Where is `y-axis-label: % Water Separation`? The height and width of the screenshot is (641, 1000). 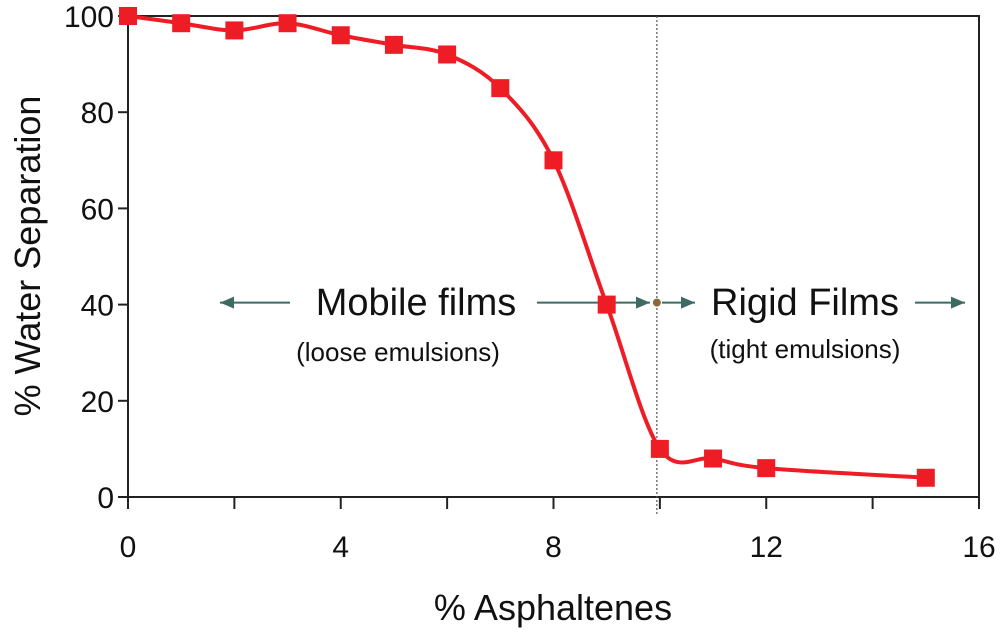 y-axis-label: % Water Separation is located at coordinates (27, 256).